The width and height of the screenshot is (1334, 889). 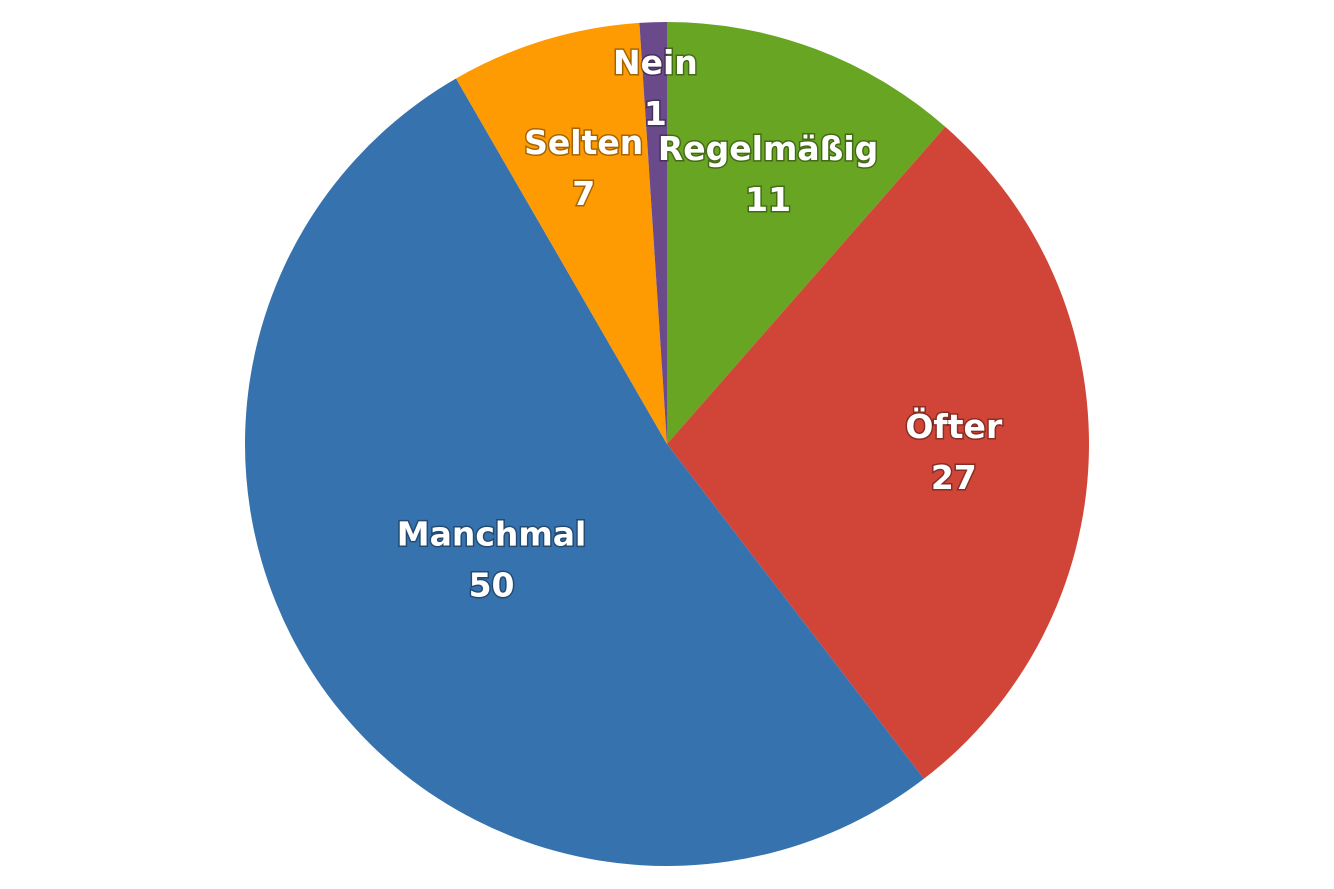 I want to click on slice-value: 1, so click(x=655, y=113).